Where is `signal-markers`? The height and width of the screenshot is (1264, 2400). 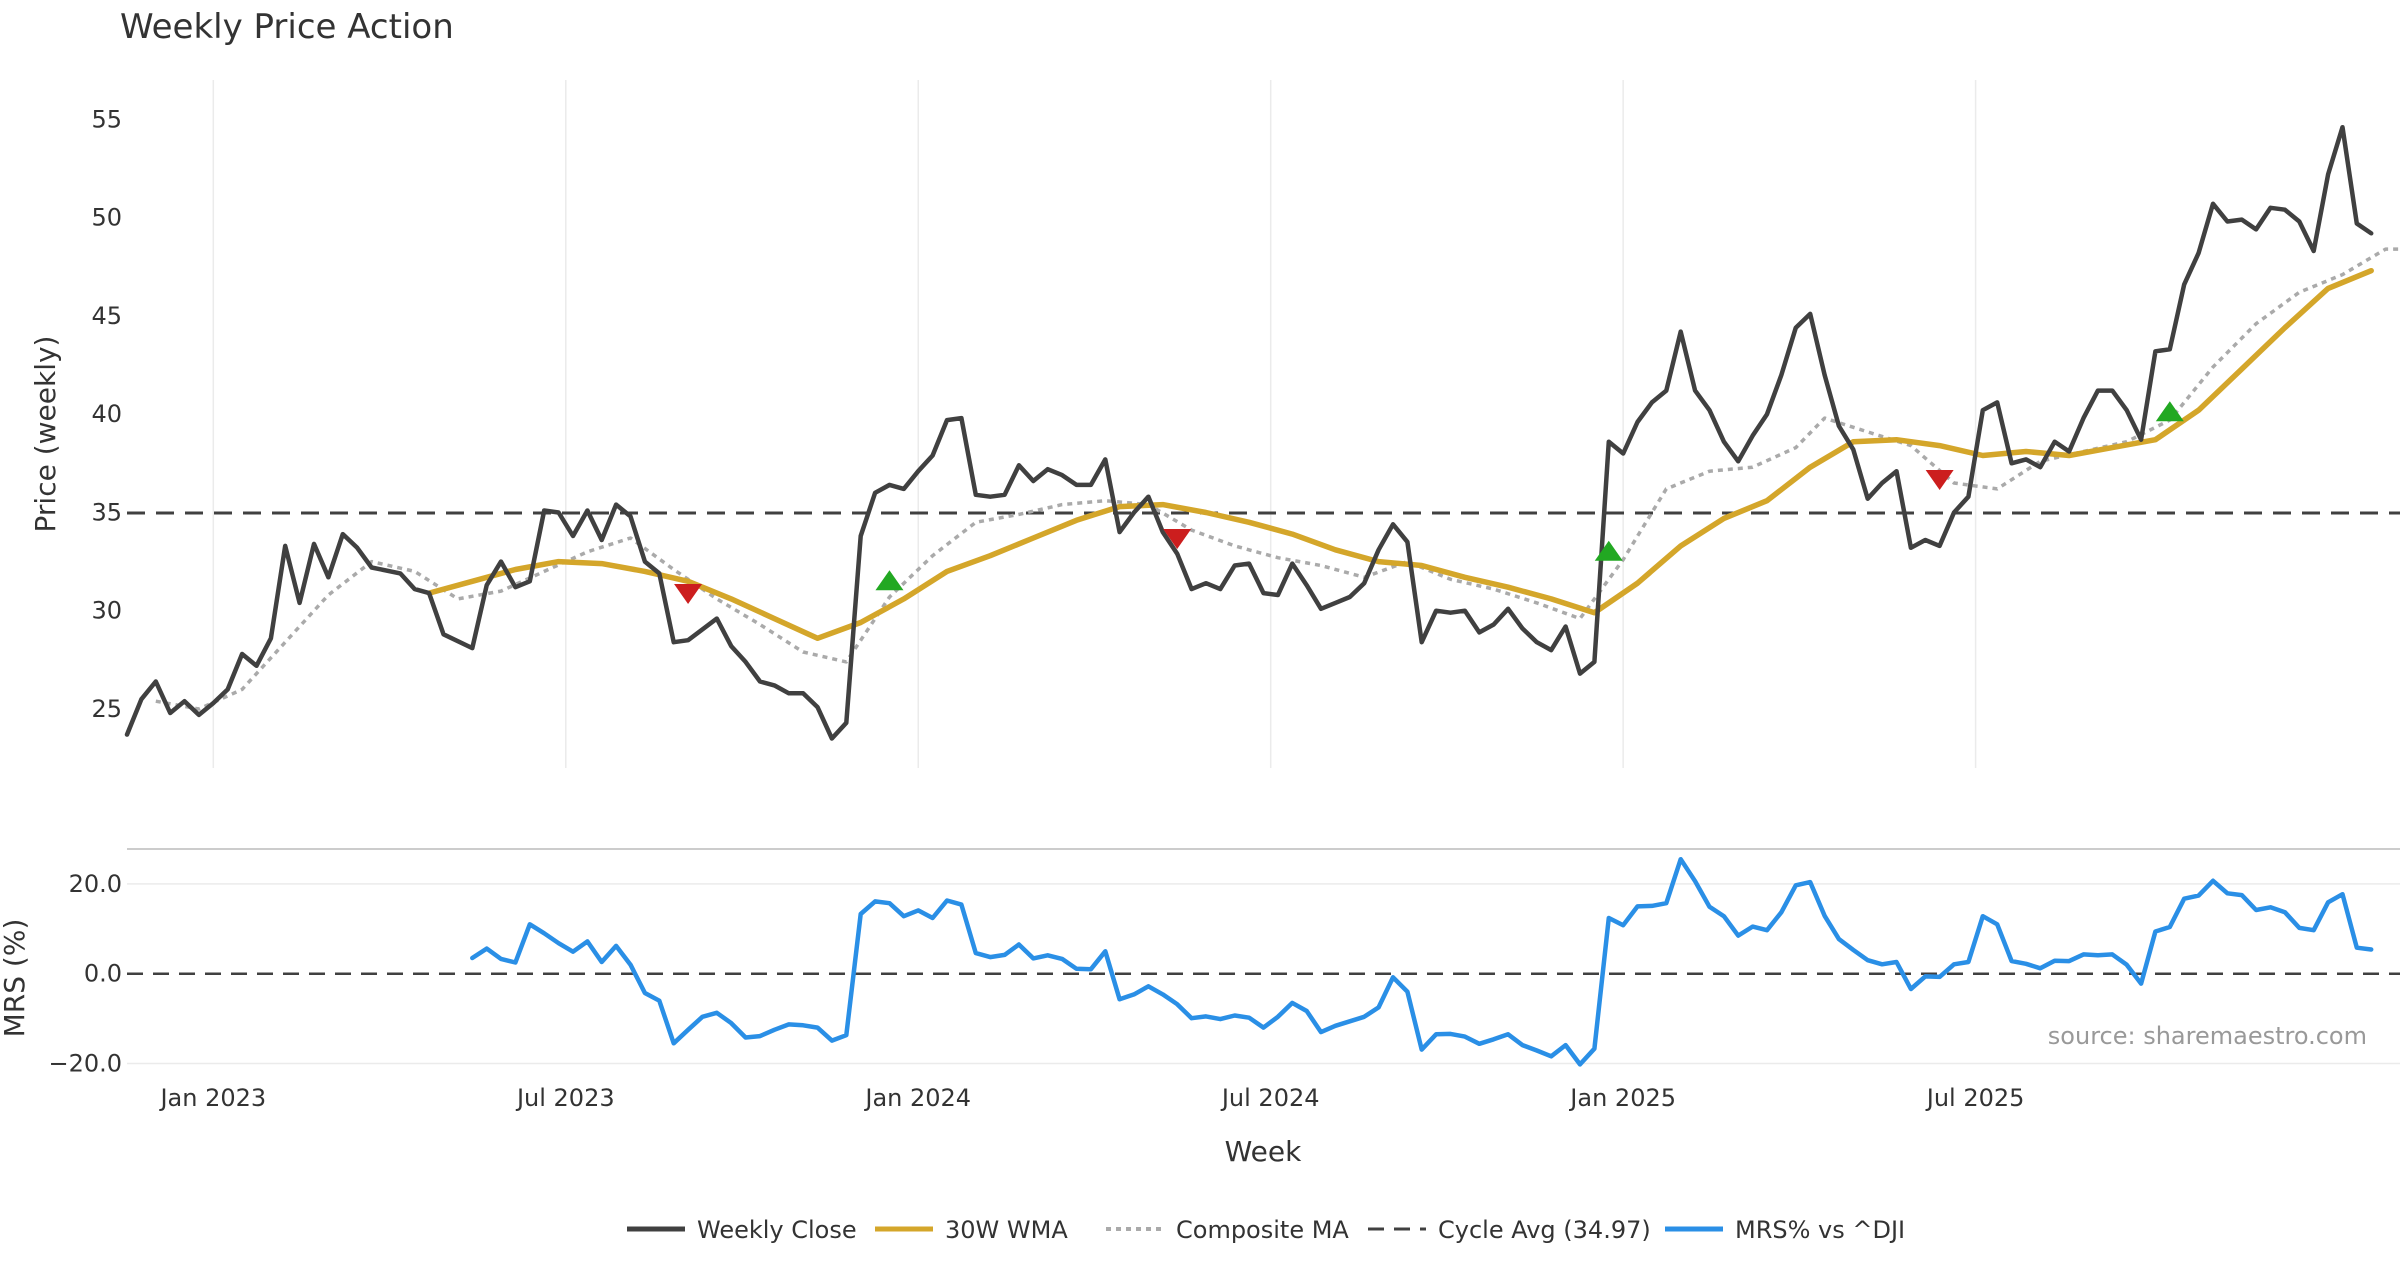
signal-markers is located at coordinates (1429, 503).